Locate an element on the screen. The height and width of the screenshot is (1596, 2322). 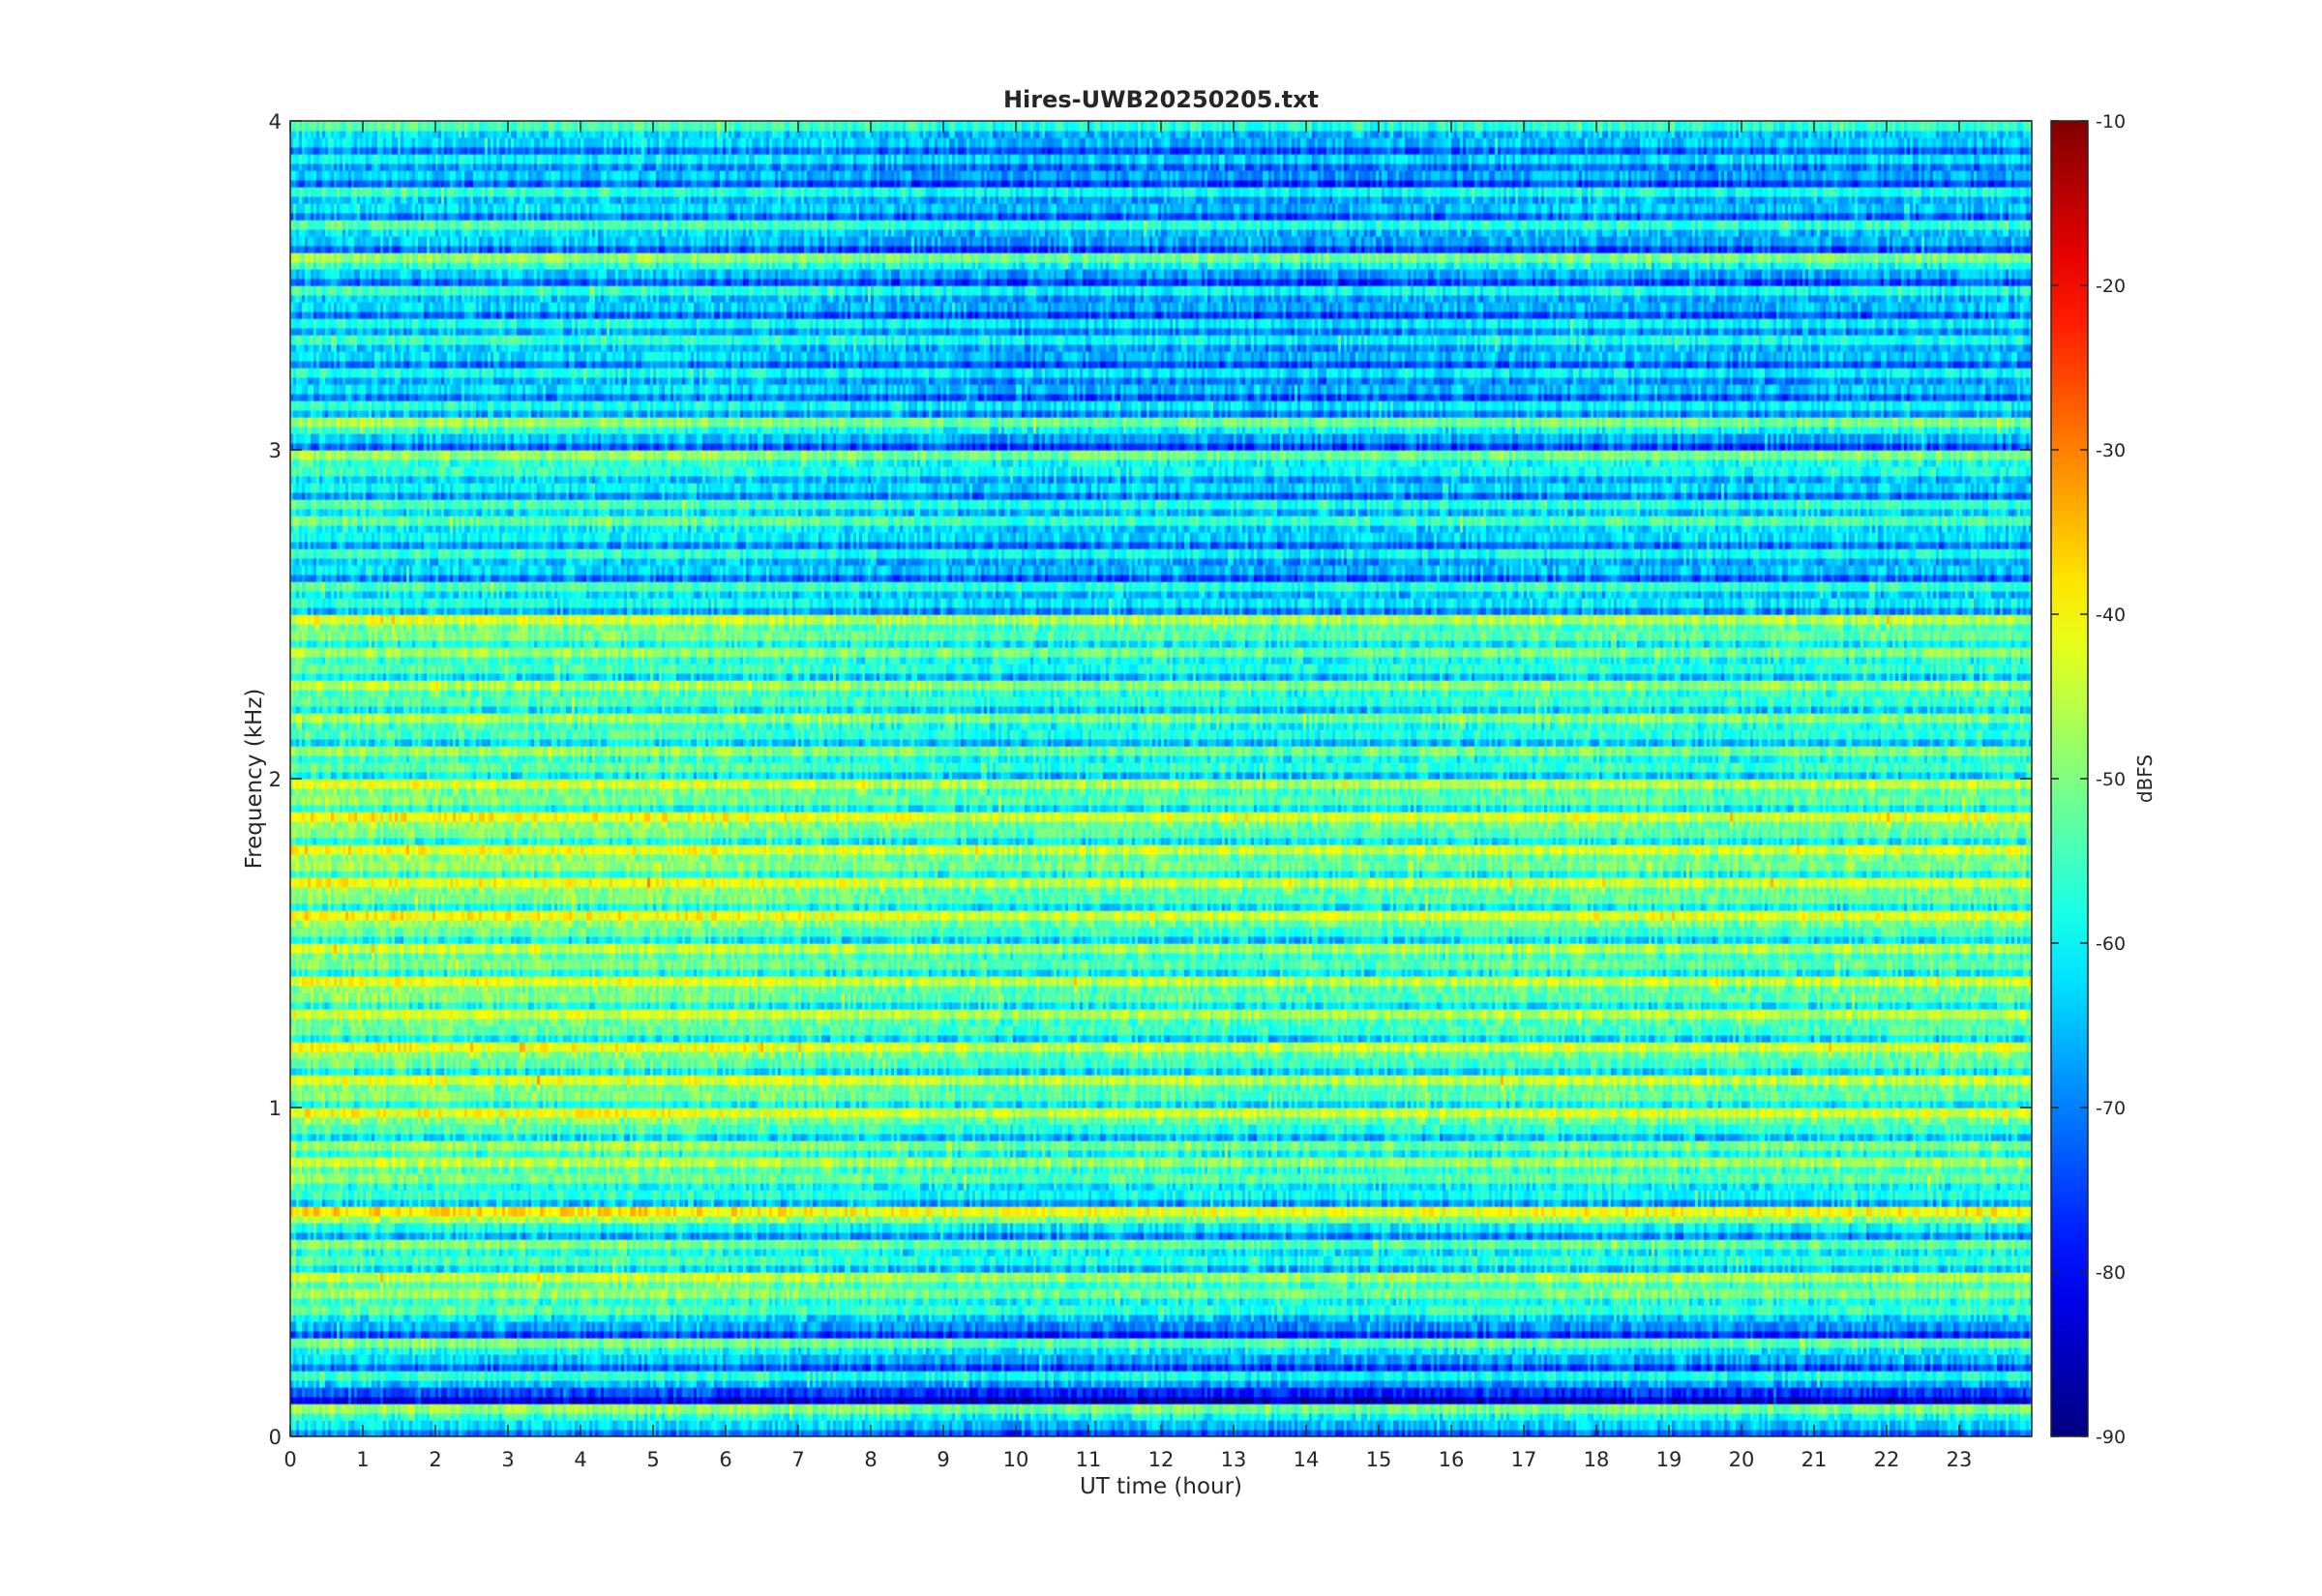
y-tick-label: 4 is located at coordinates (275, 121).